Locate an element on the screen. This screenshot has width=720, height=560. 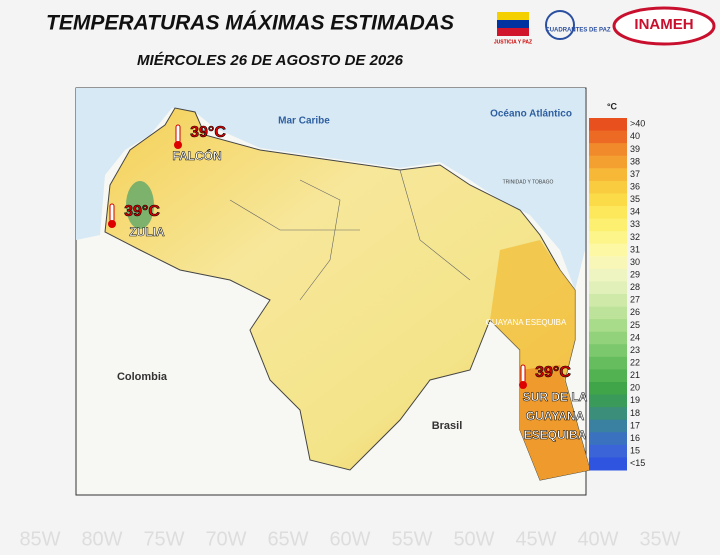
state-borders is located at coordinates (350, 235).